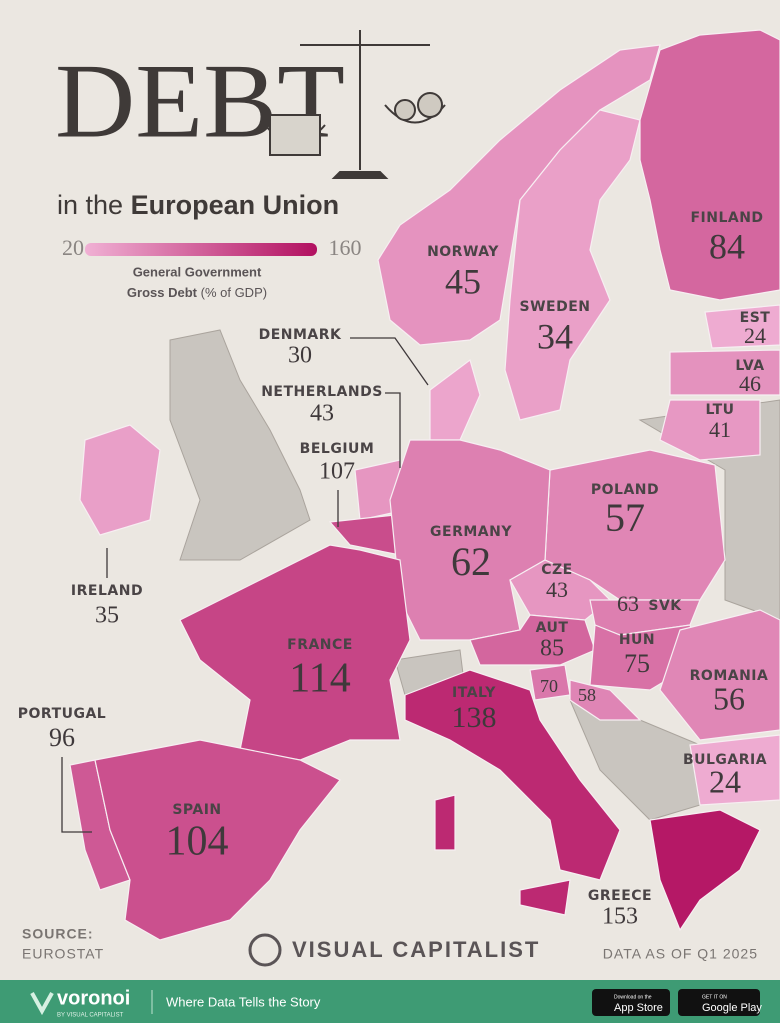 This screenshot has height=1023, width=780. I want to click on country-name: EST, so click(755, 318).